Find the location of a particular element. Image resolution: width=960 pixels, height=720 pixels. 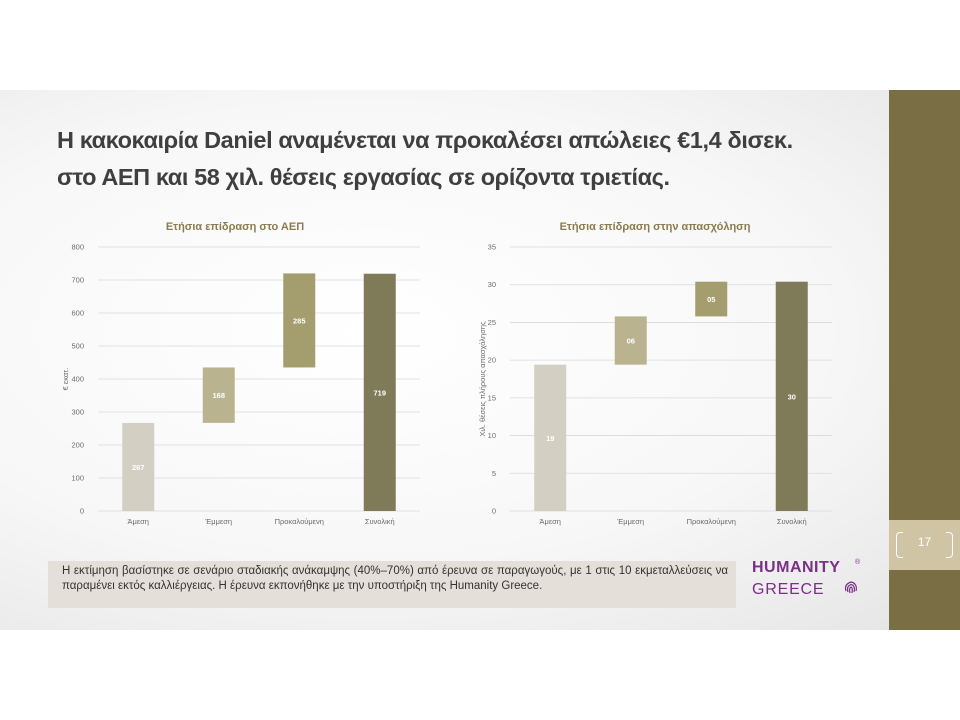

fingerprint-icon is located at coordinates (850, 587).